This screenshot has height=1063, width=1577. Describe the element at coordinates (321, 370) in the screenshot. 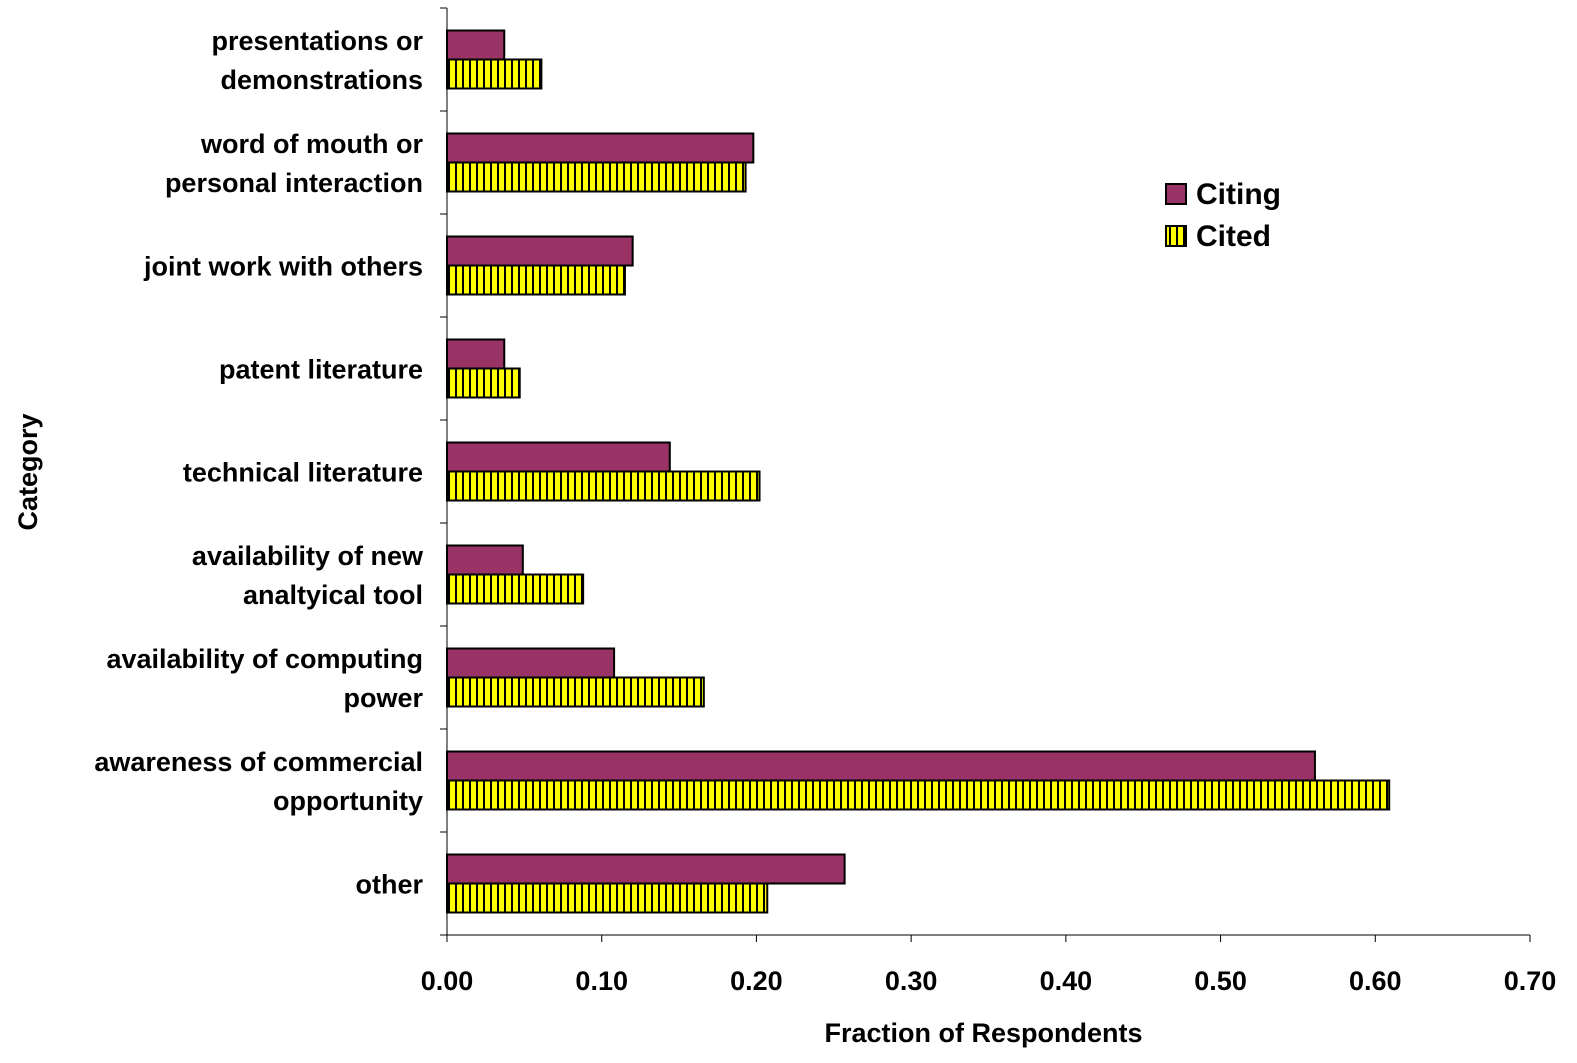

I see `category-label: patent literature` at that location.